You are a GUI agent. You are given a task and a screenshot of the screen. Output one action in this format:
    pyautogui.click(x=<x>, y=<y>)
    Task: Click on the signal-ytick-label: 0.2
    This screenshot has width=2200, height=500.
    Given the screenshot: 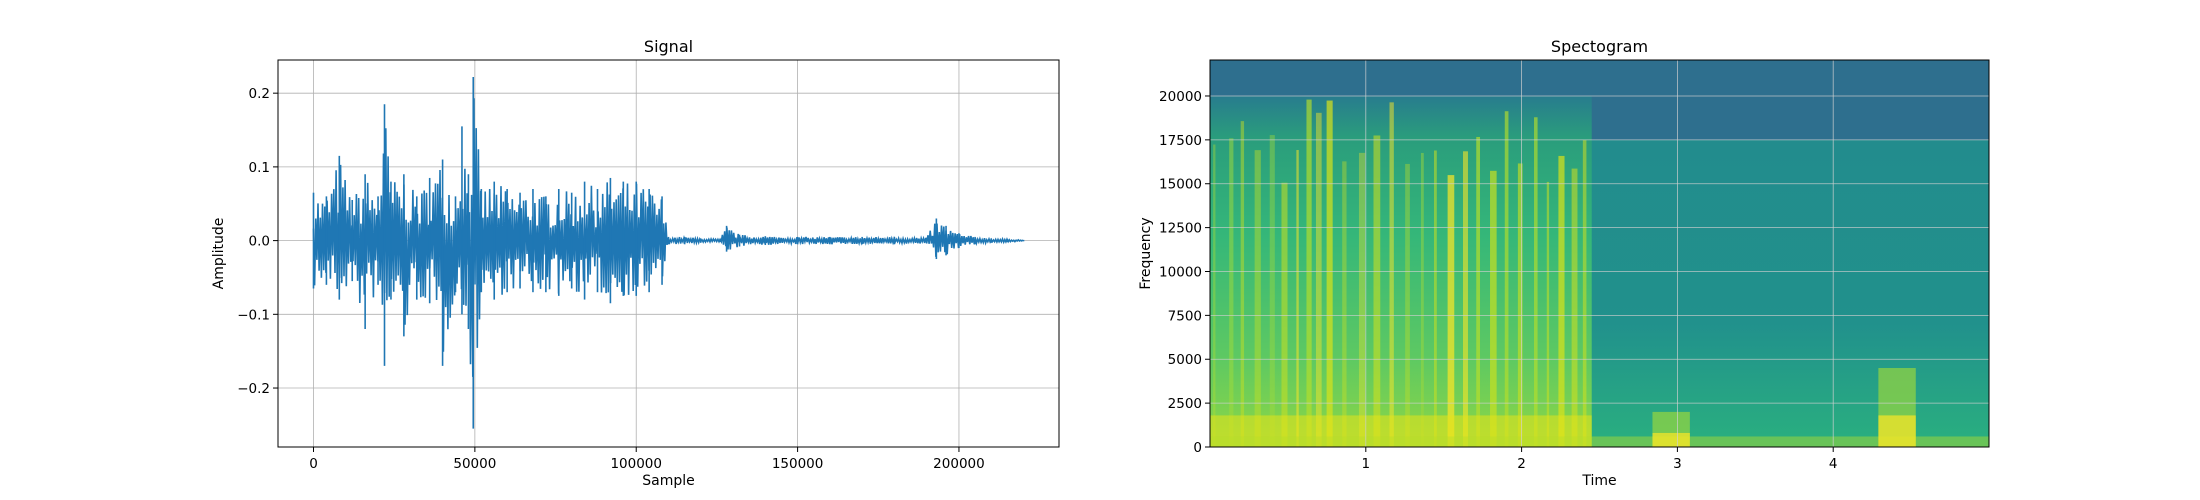 What is the action you would take?
    pyautogui.click(x=259, y=94)
    